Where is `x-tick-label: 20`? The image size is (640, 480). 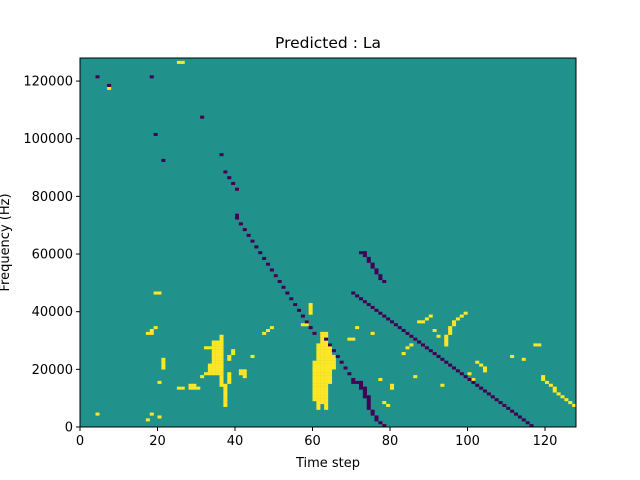
x-tick-label: 20 is located at coordinates (157, 441).